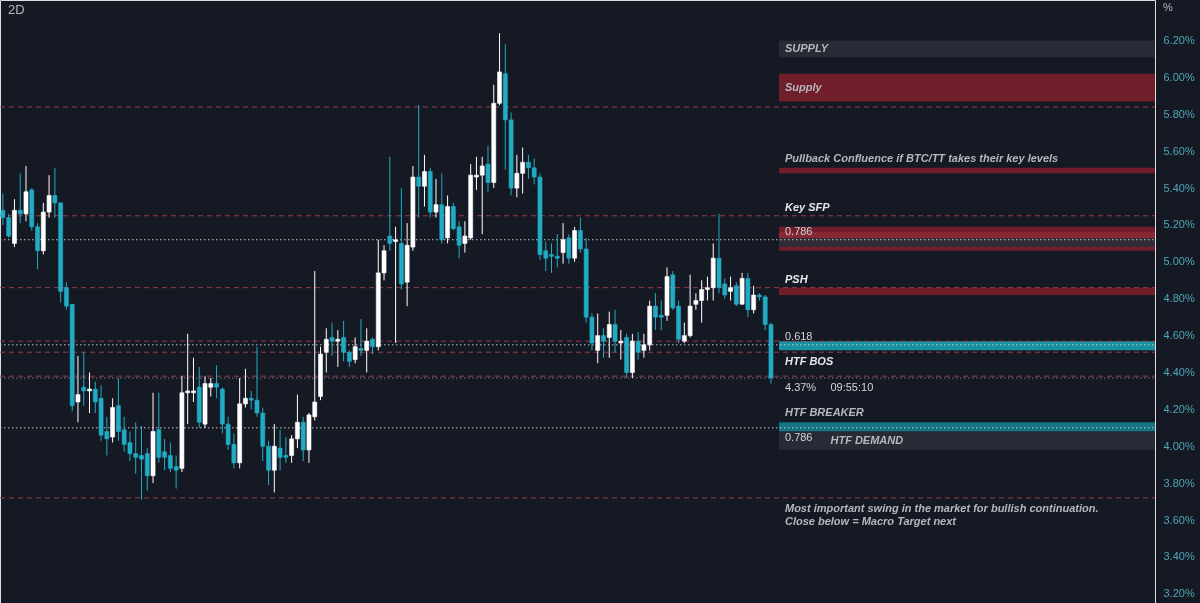 The image size is (1200, 603). What do you see at coordinates (867, 439) in the screenshot?
I see `band-label: HTF DEMAND` at bounding box center [867, 439].